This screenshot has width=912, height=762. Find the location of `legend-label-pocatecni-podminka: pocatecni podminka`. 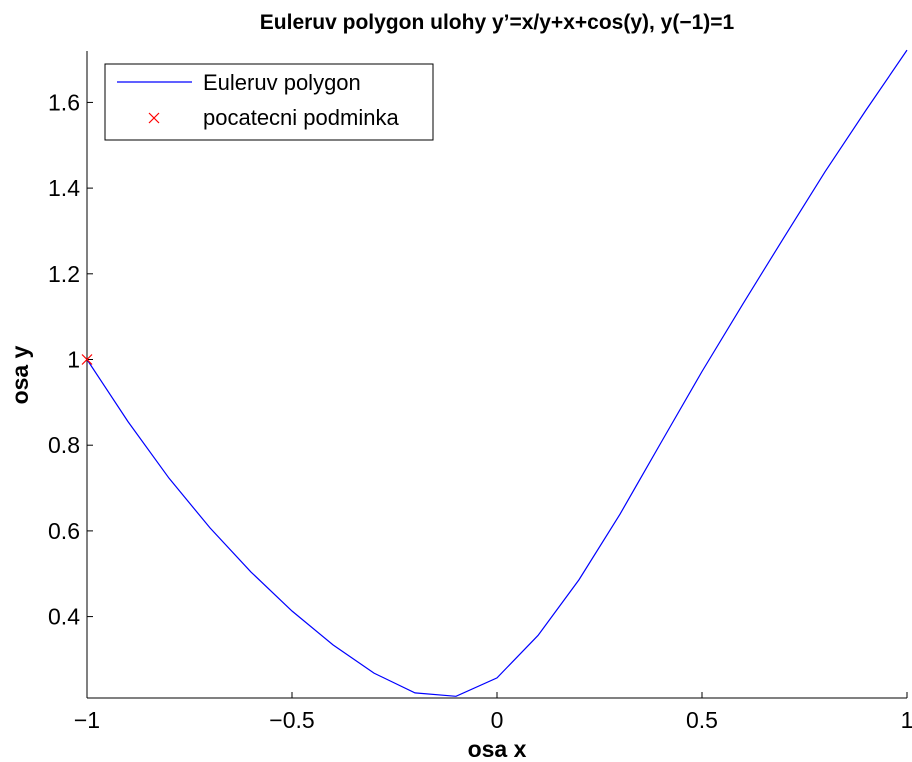

legend-label-pocatecni-podminka: pocatecni podminka is located at coordinates (301, 117).